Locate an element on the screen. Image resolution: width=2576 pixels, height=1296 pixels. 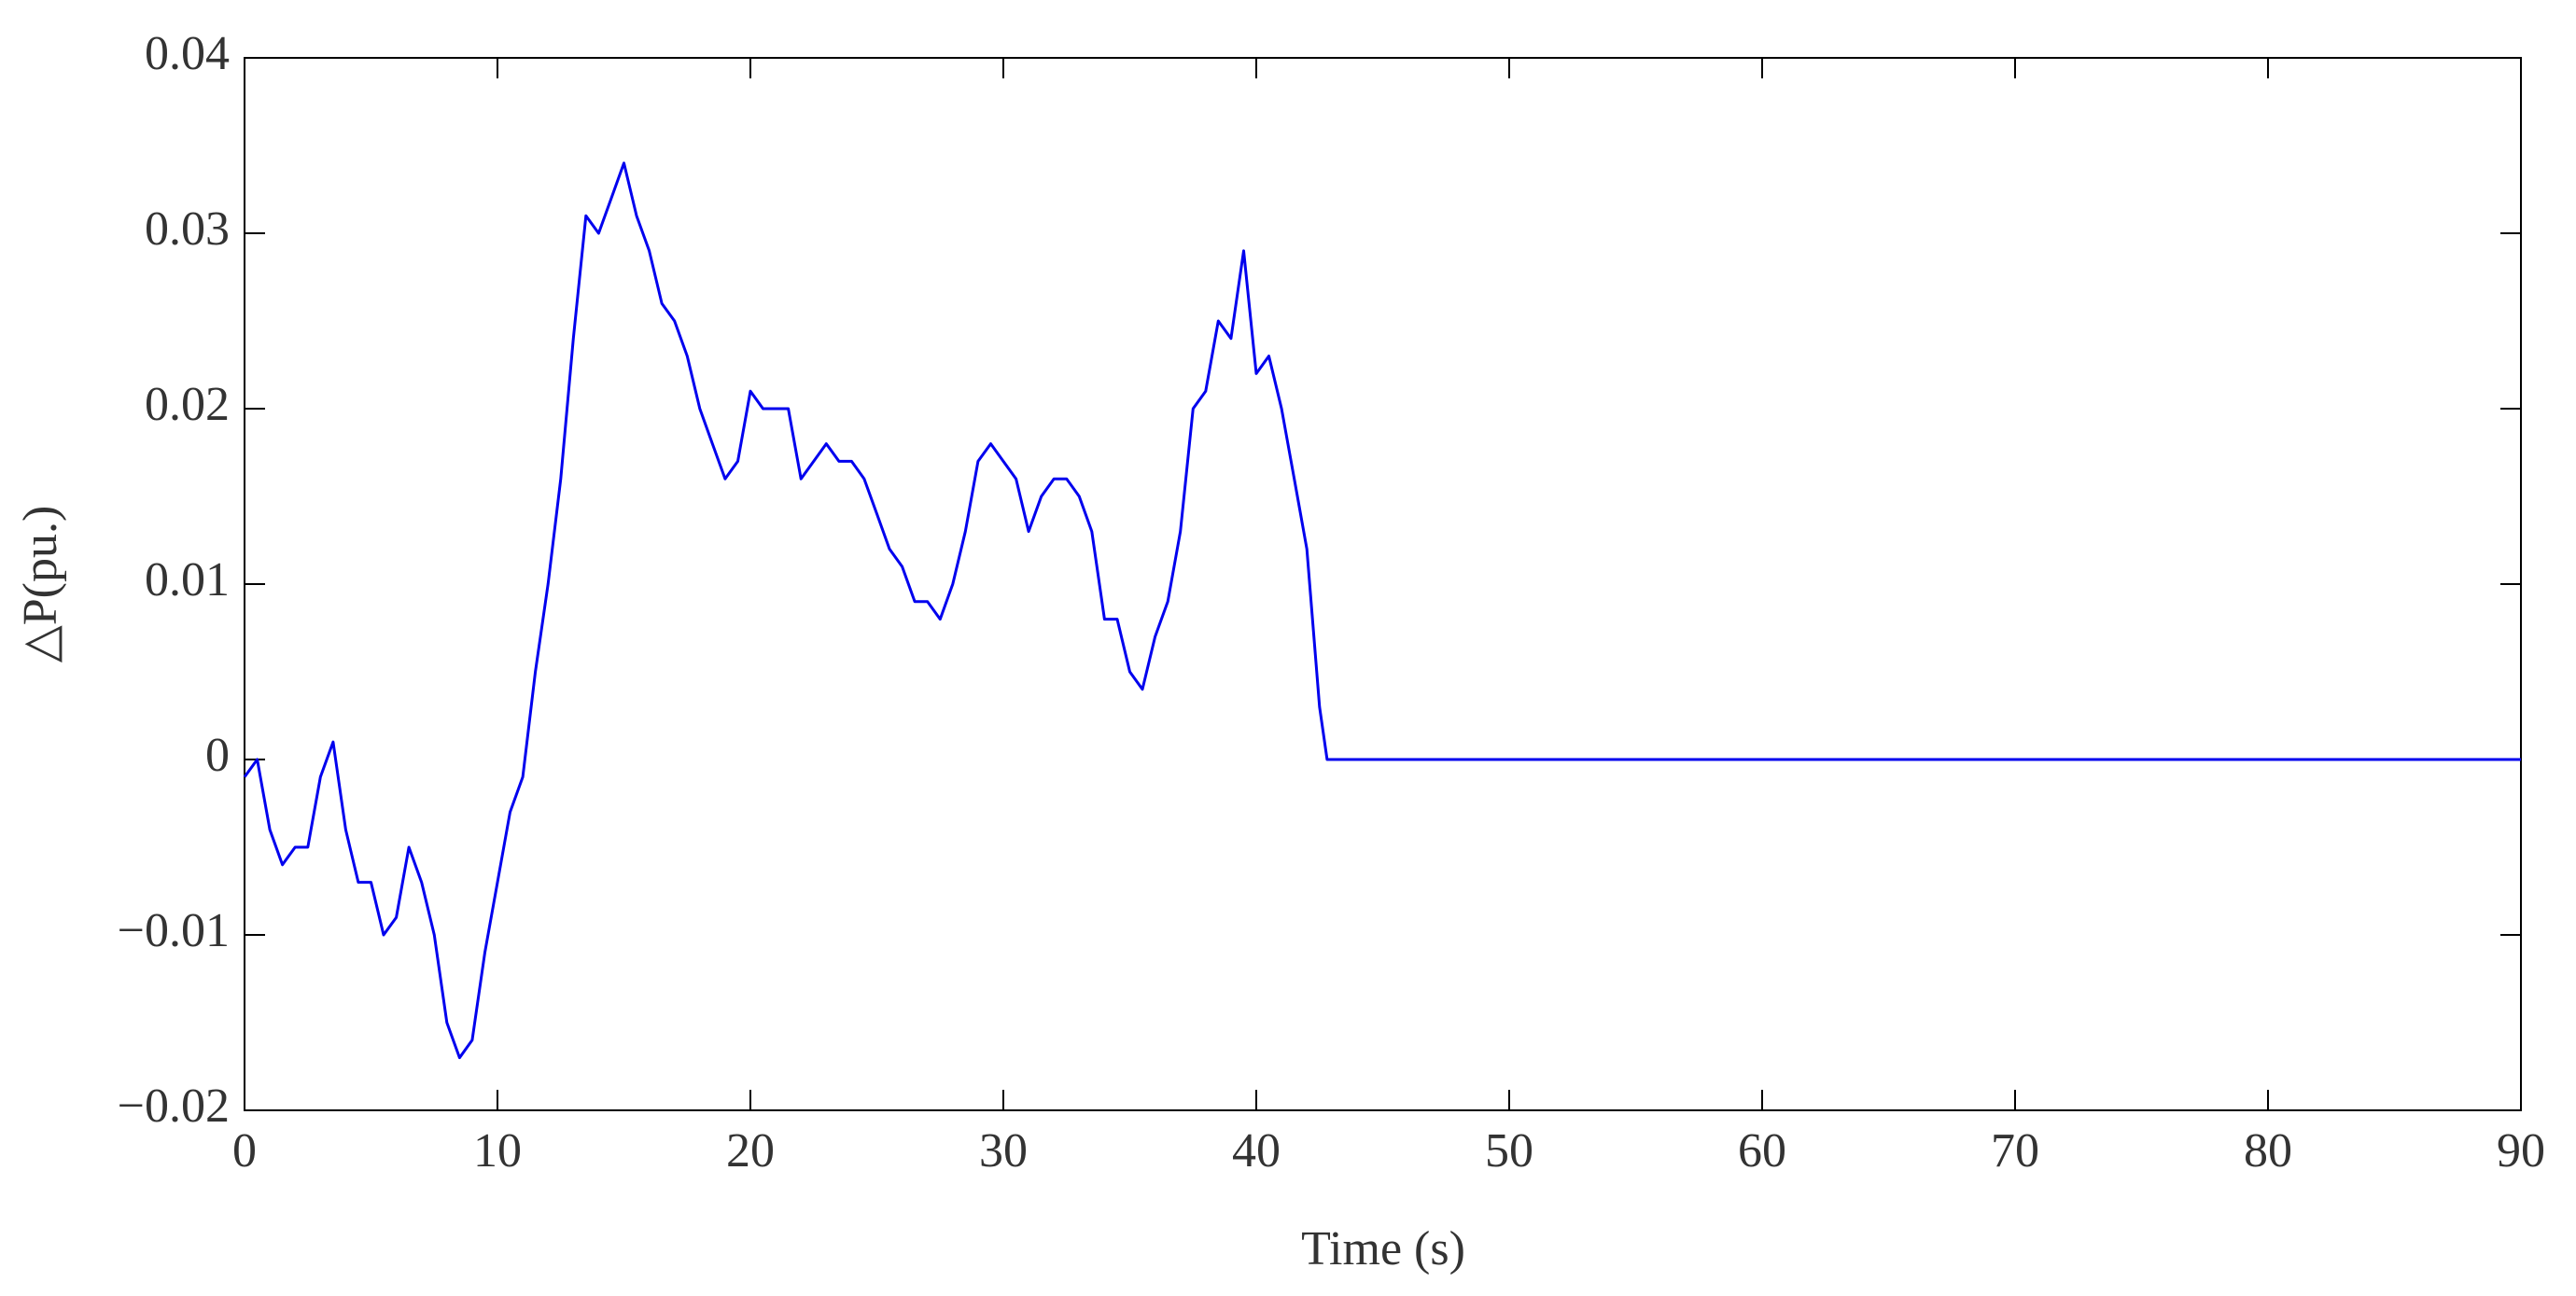
x-tick-label: 10 is located at coordinates (497, 1151).